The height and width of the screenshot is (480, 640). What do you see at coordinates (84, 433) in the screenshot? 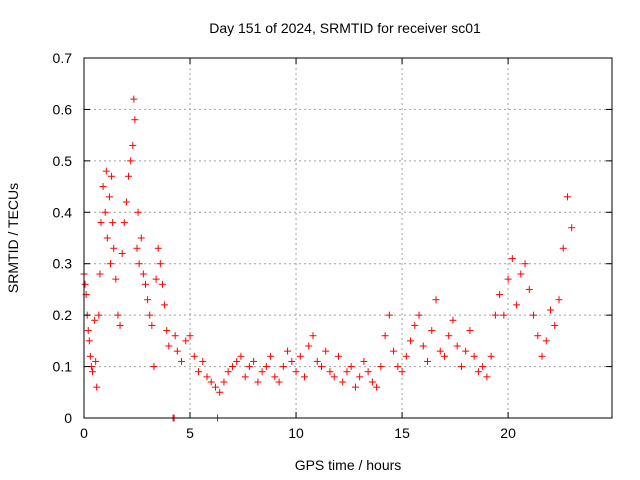
I see `x-tick-label: 0` at bounding box center [84, 433].